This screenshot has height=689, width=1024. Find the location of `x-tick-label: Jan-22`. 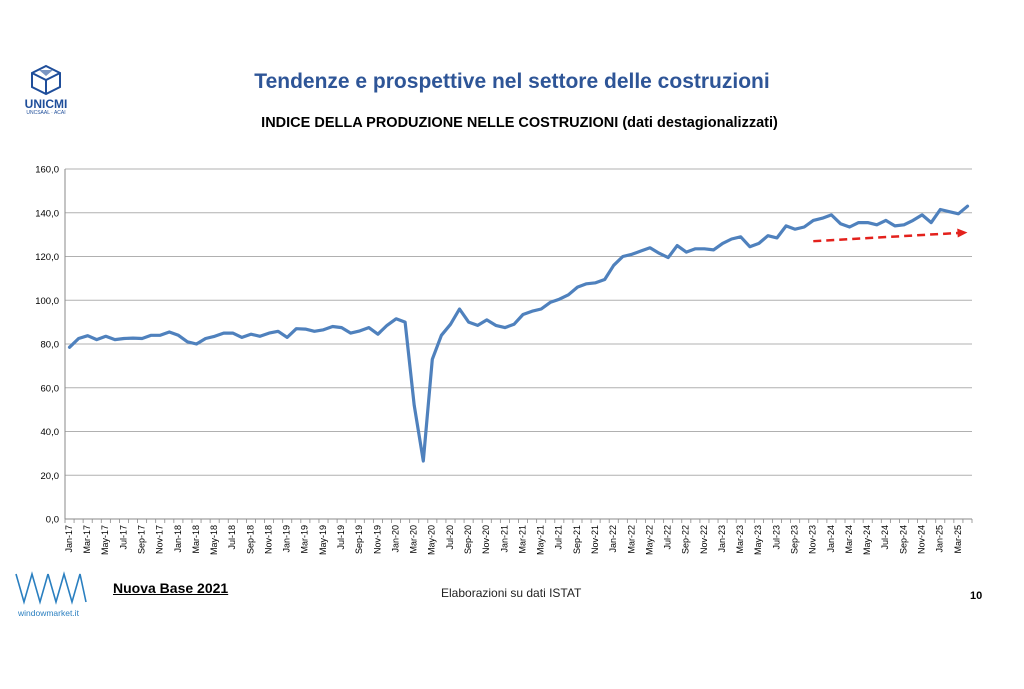

x-tick-label: Jan-22 is located at coordinates (613, 539).